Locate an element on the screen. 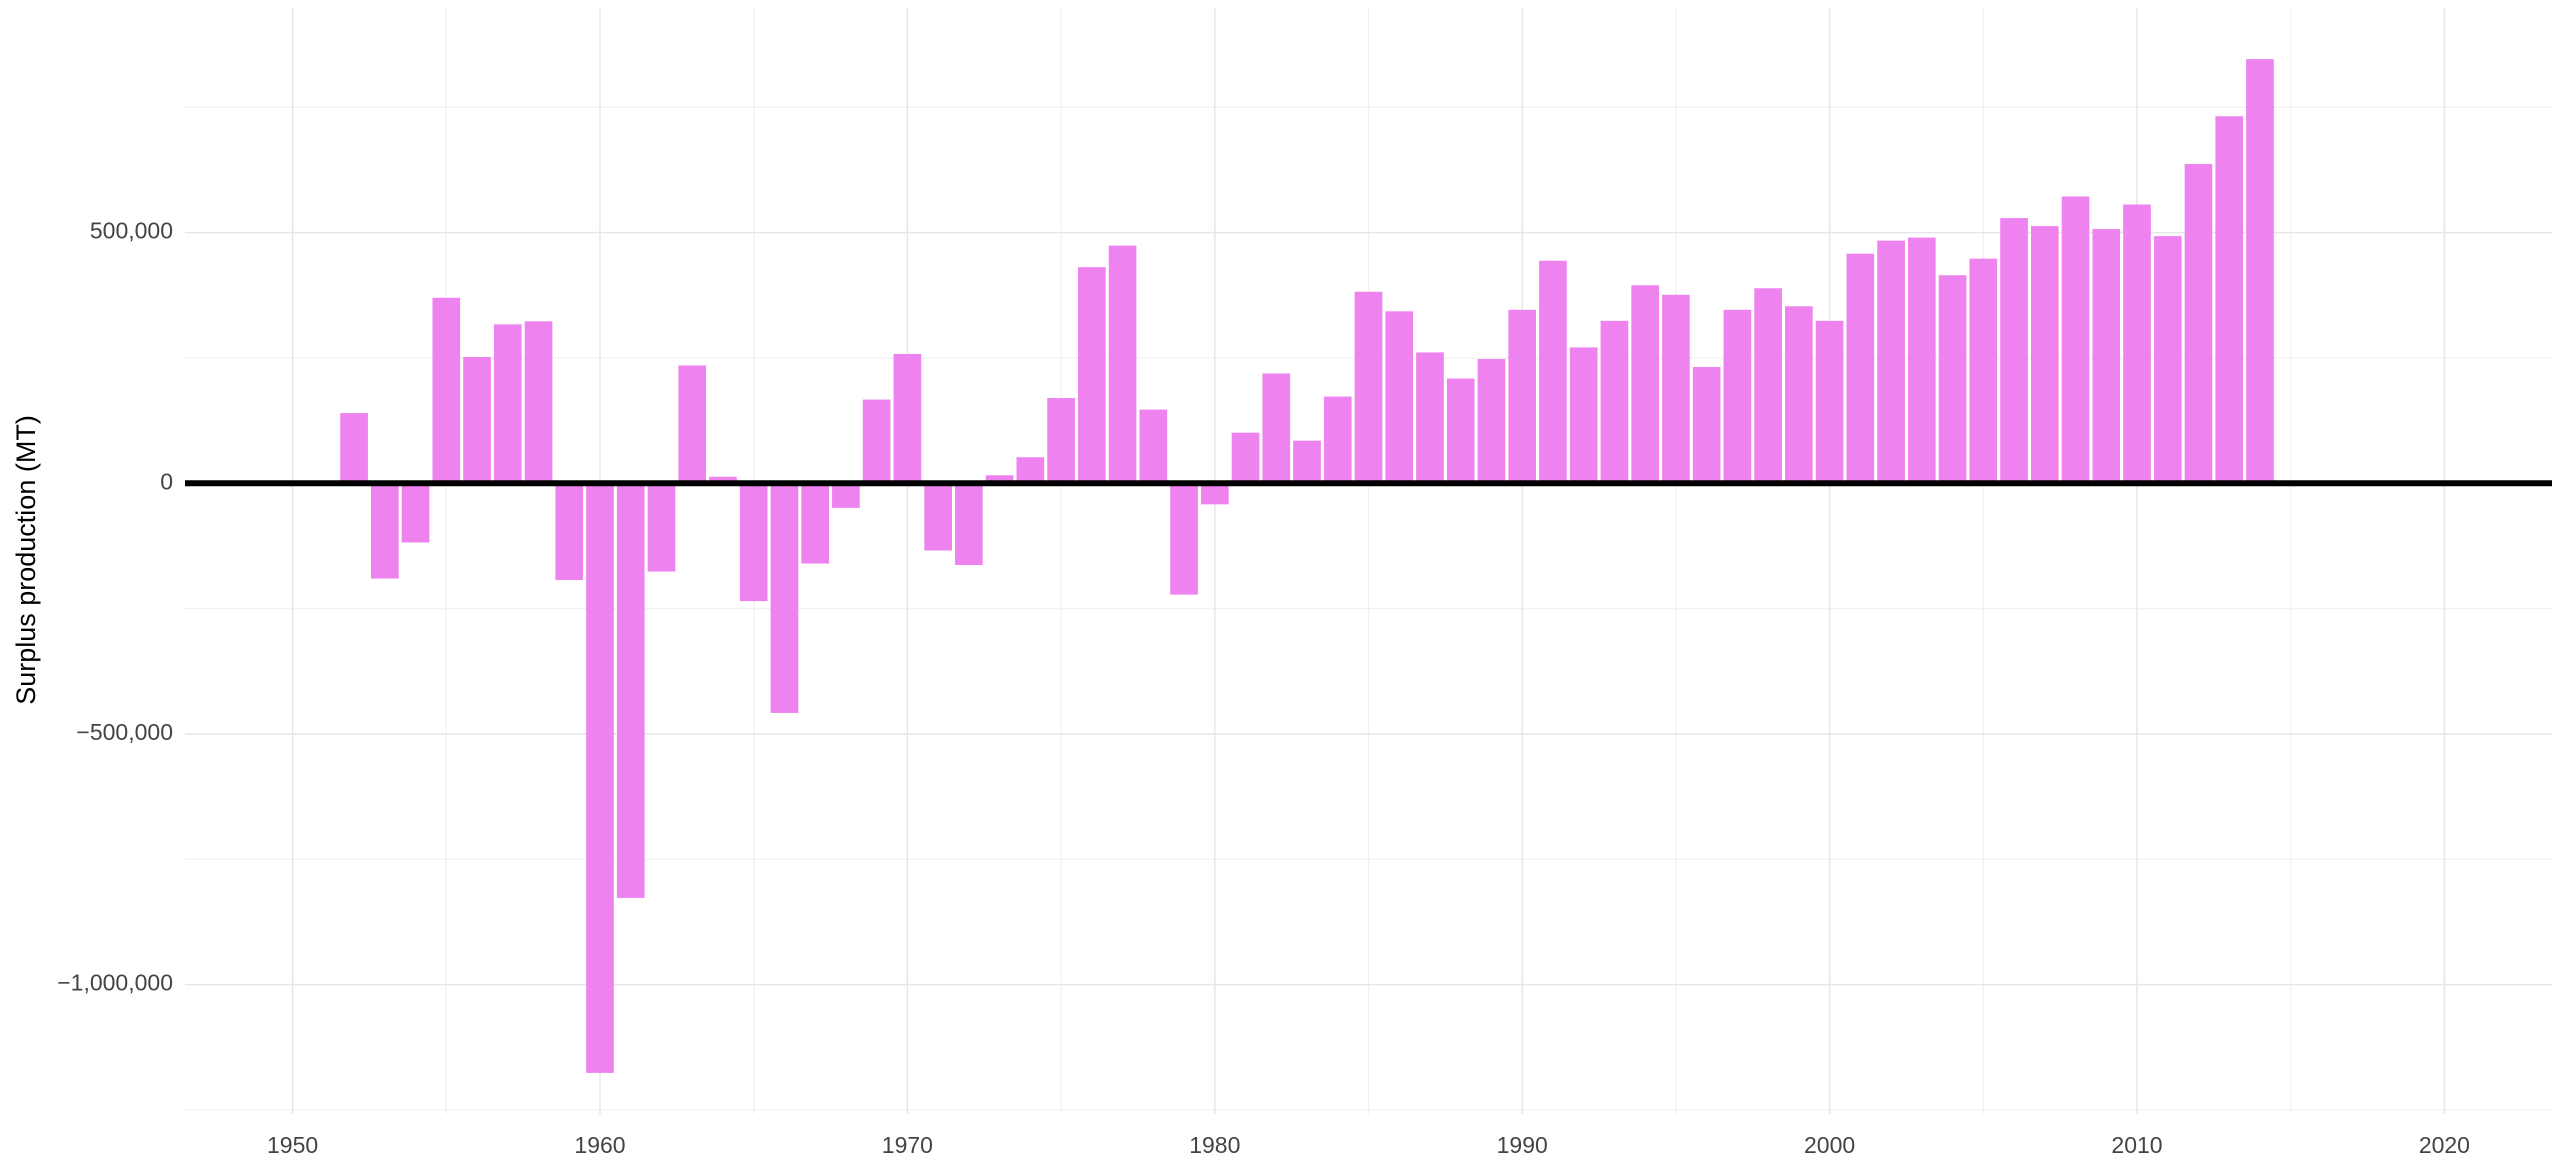 Image resolution: width=2569 pixels, height=1164 pixels. x-tick-label: 1950 is located at coordinates (292, 1145).